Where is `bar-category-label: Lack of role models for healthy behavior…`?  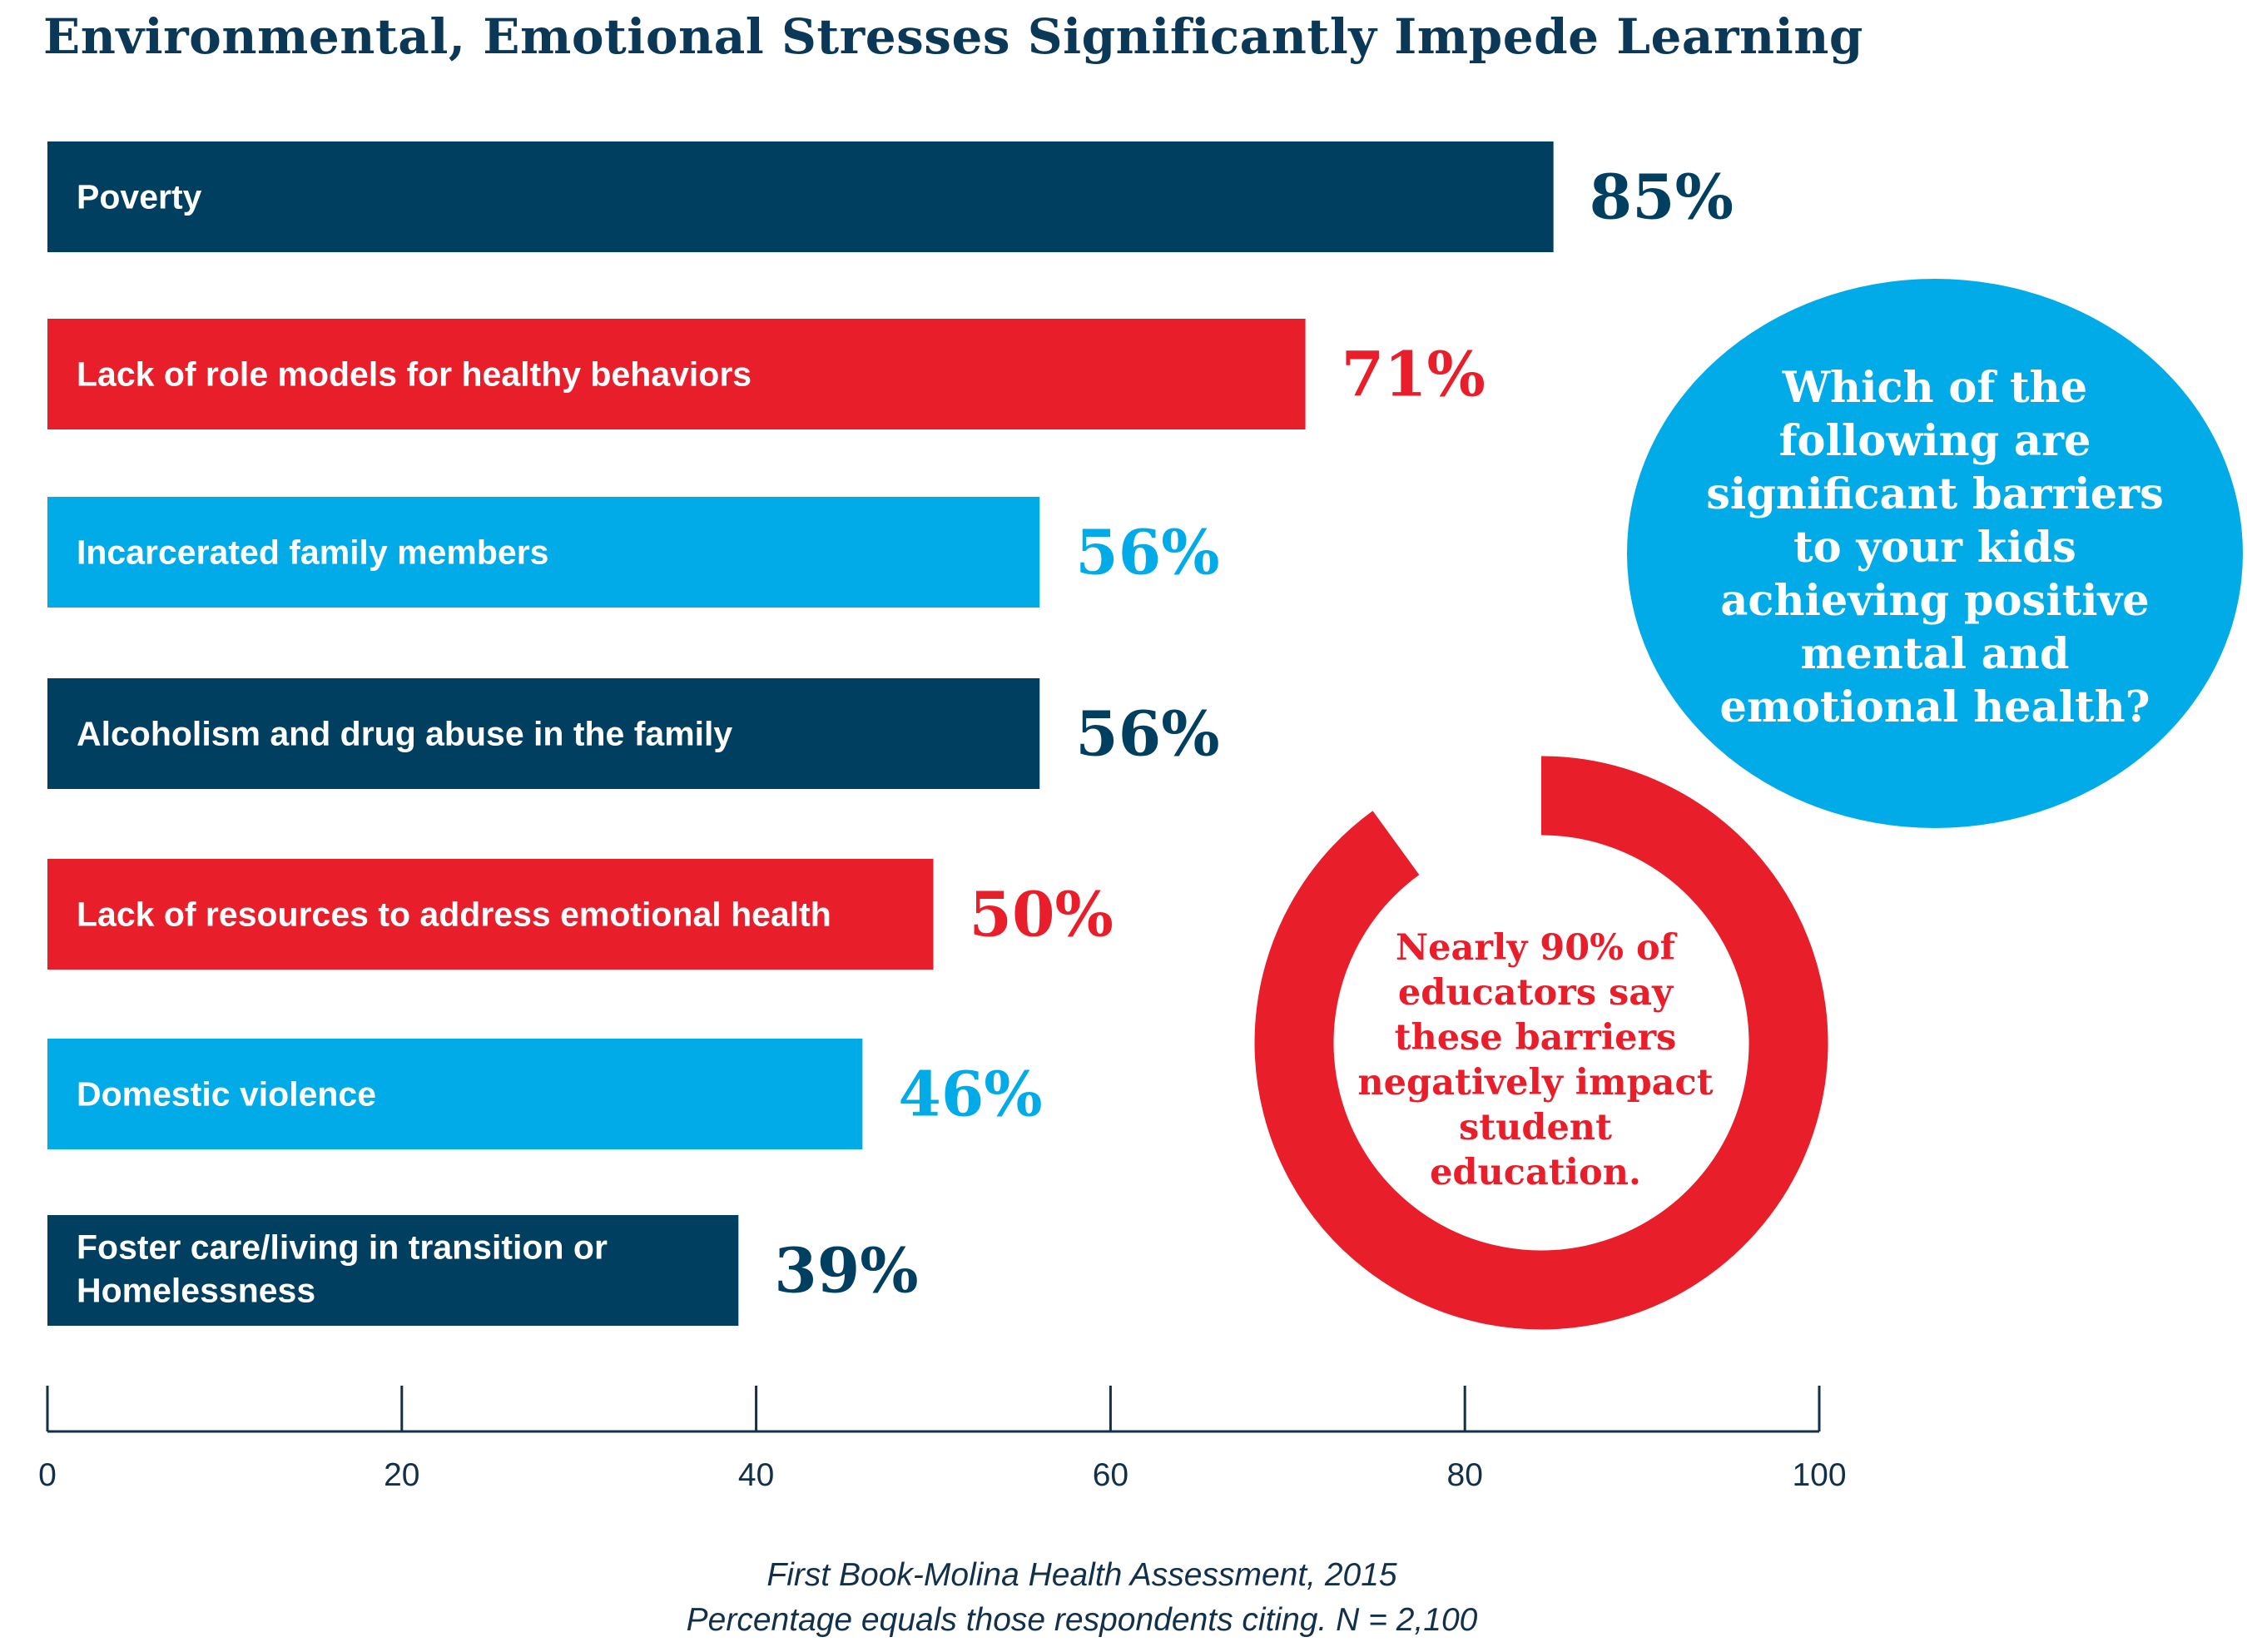 bar-category-label: Lack of role models for healthy behavior… is located at coordinates (414, 374).